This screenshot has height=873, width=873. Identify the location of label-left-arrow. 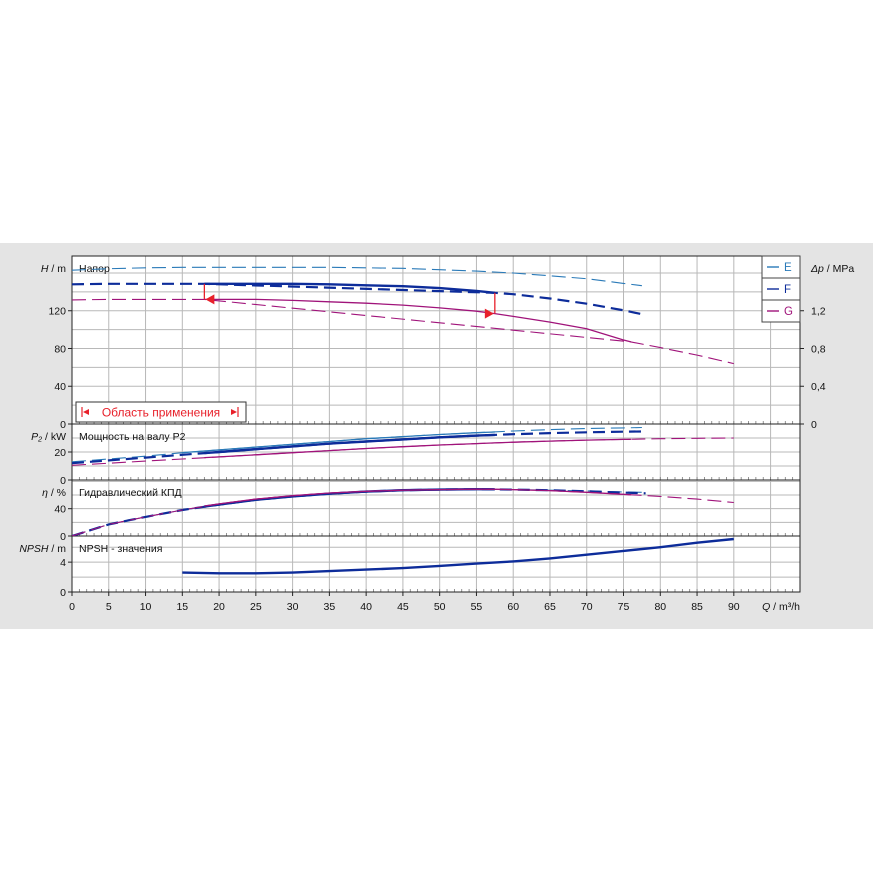
(86, 412).